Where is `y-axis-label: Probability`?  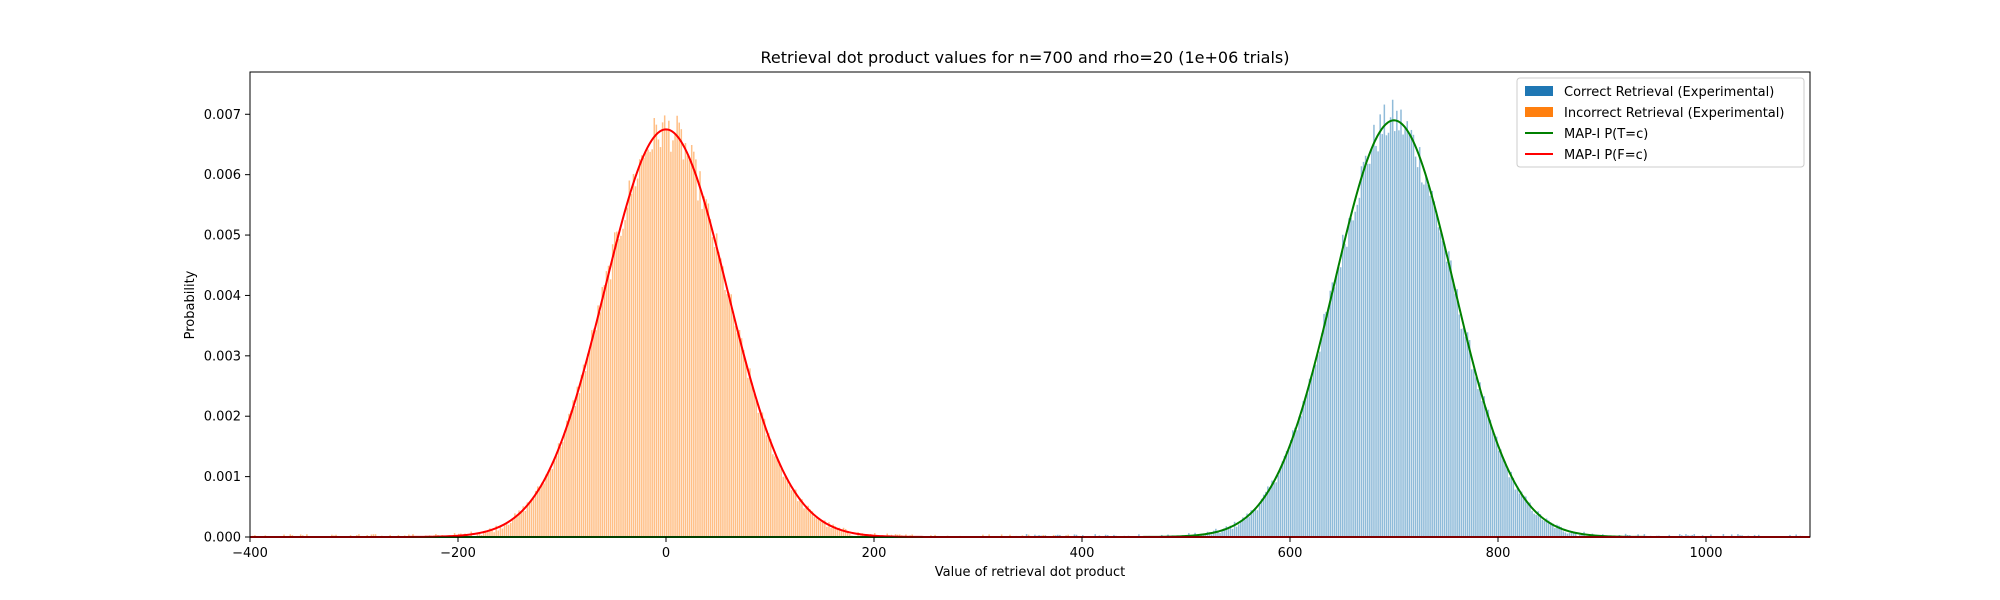 y-axis-label: Probability is located at coordinates (190, 304).